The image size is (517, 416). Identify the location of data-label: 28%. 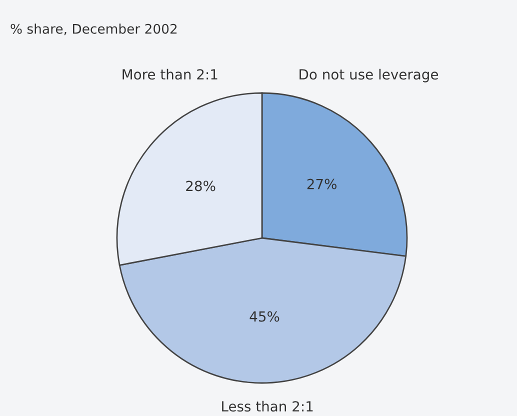
(201, 186).